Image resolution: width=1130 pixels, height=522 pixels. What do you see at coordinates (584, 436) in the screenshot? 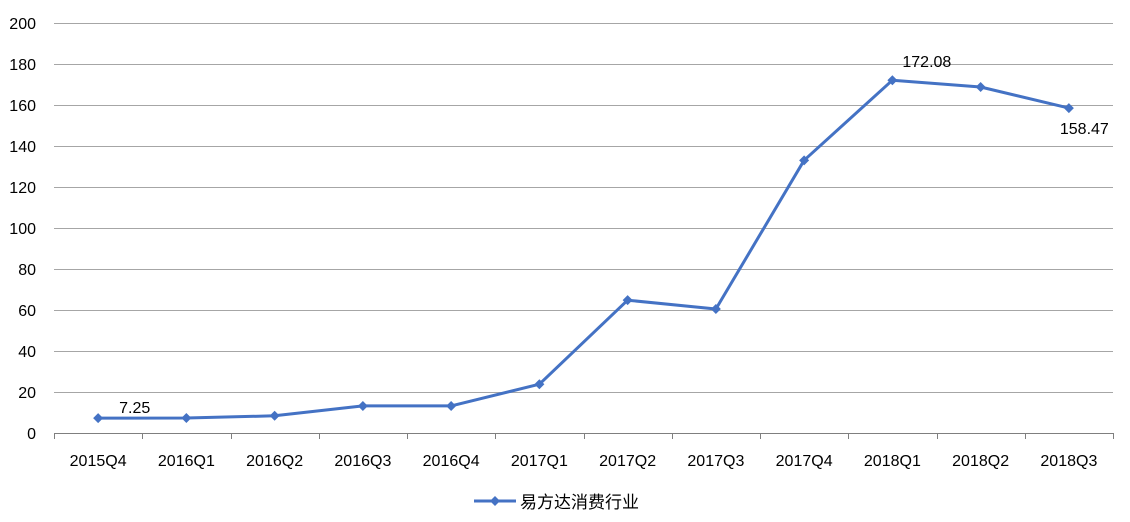
I see `x-axis` at bounding box center [584, 436].